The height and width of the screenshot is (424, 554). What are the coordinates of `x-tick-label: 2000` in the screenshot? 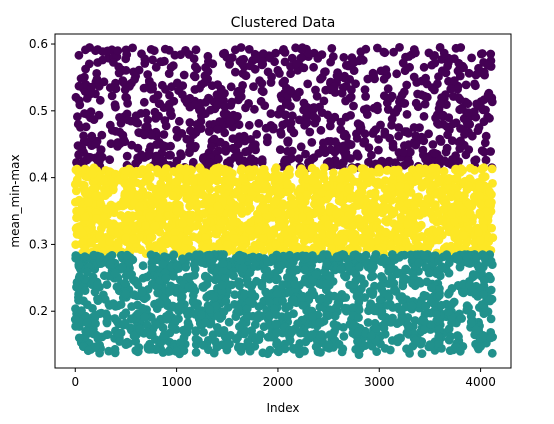 It's located at (278, 382).